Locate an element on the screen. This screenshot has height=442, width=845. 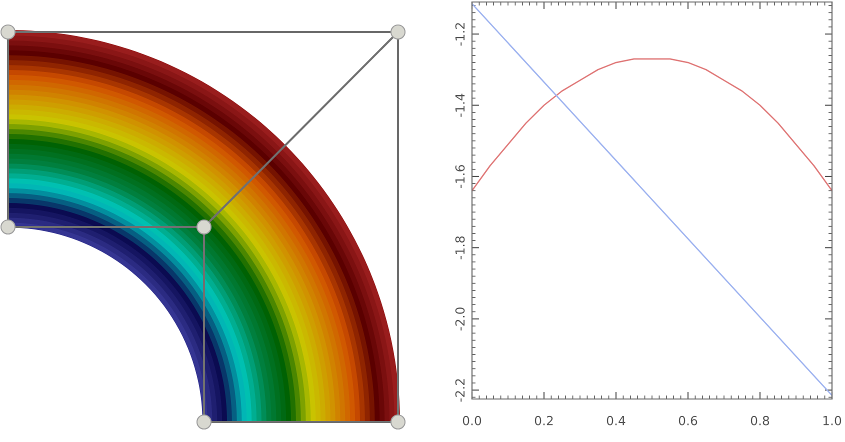
y-tick-label: -2.2 is located at coordinates (460, 390).